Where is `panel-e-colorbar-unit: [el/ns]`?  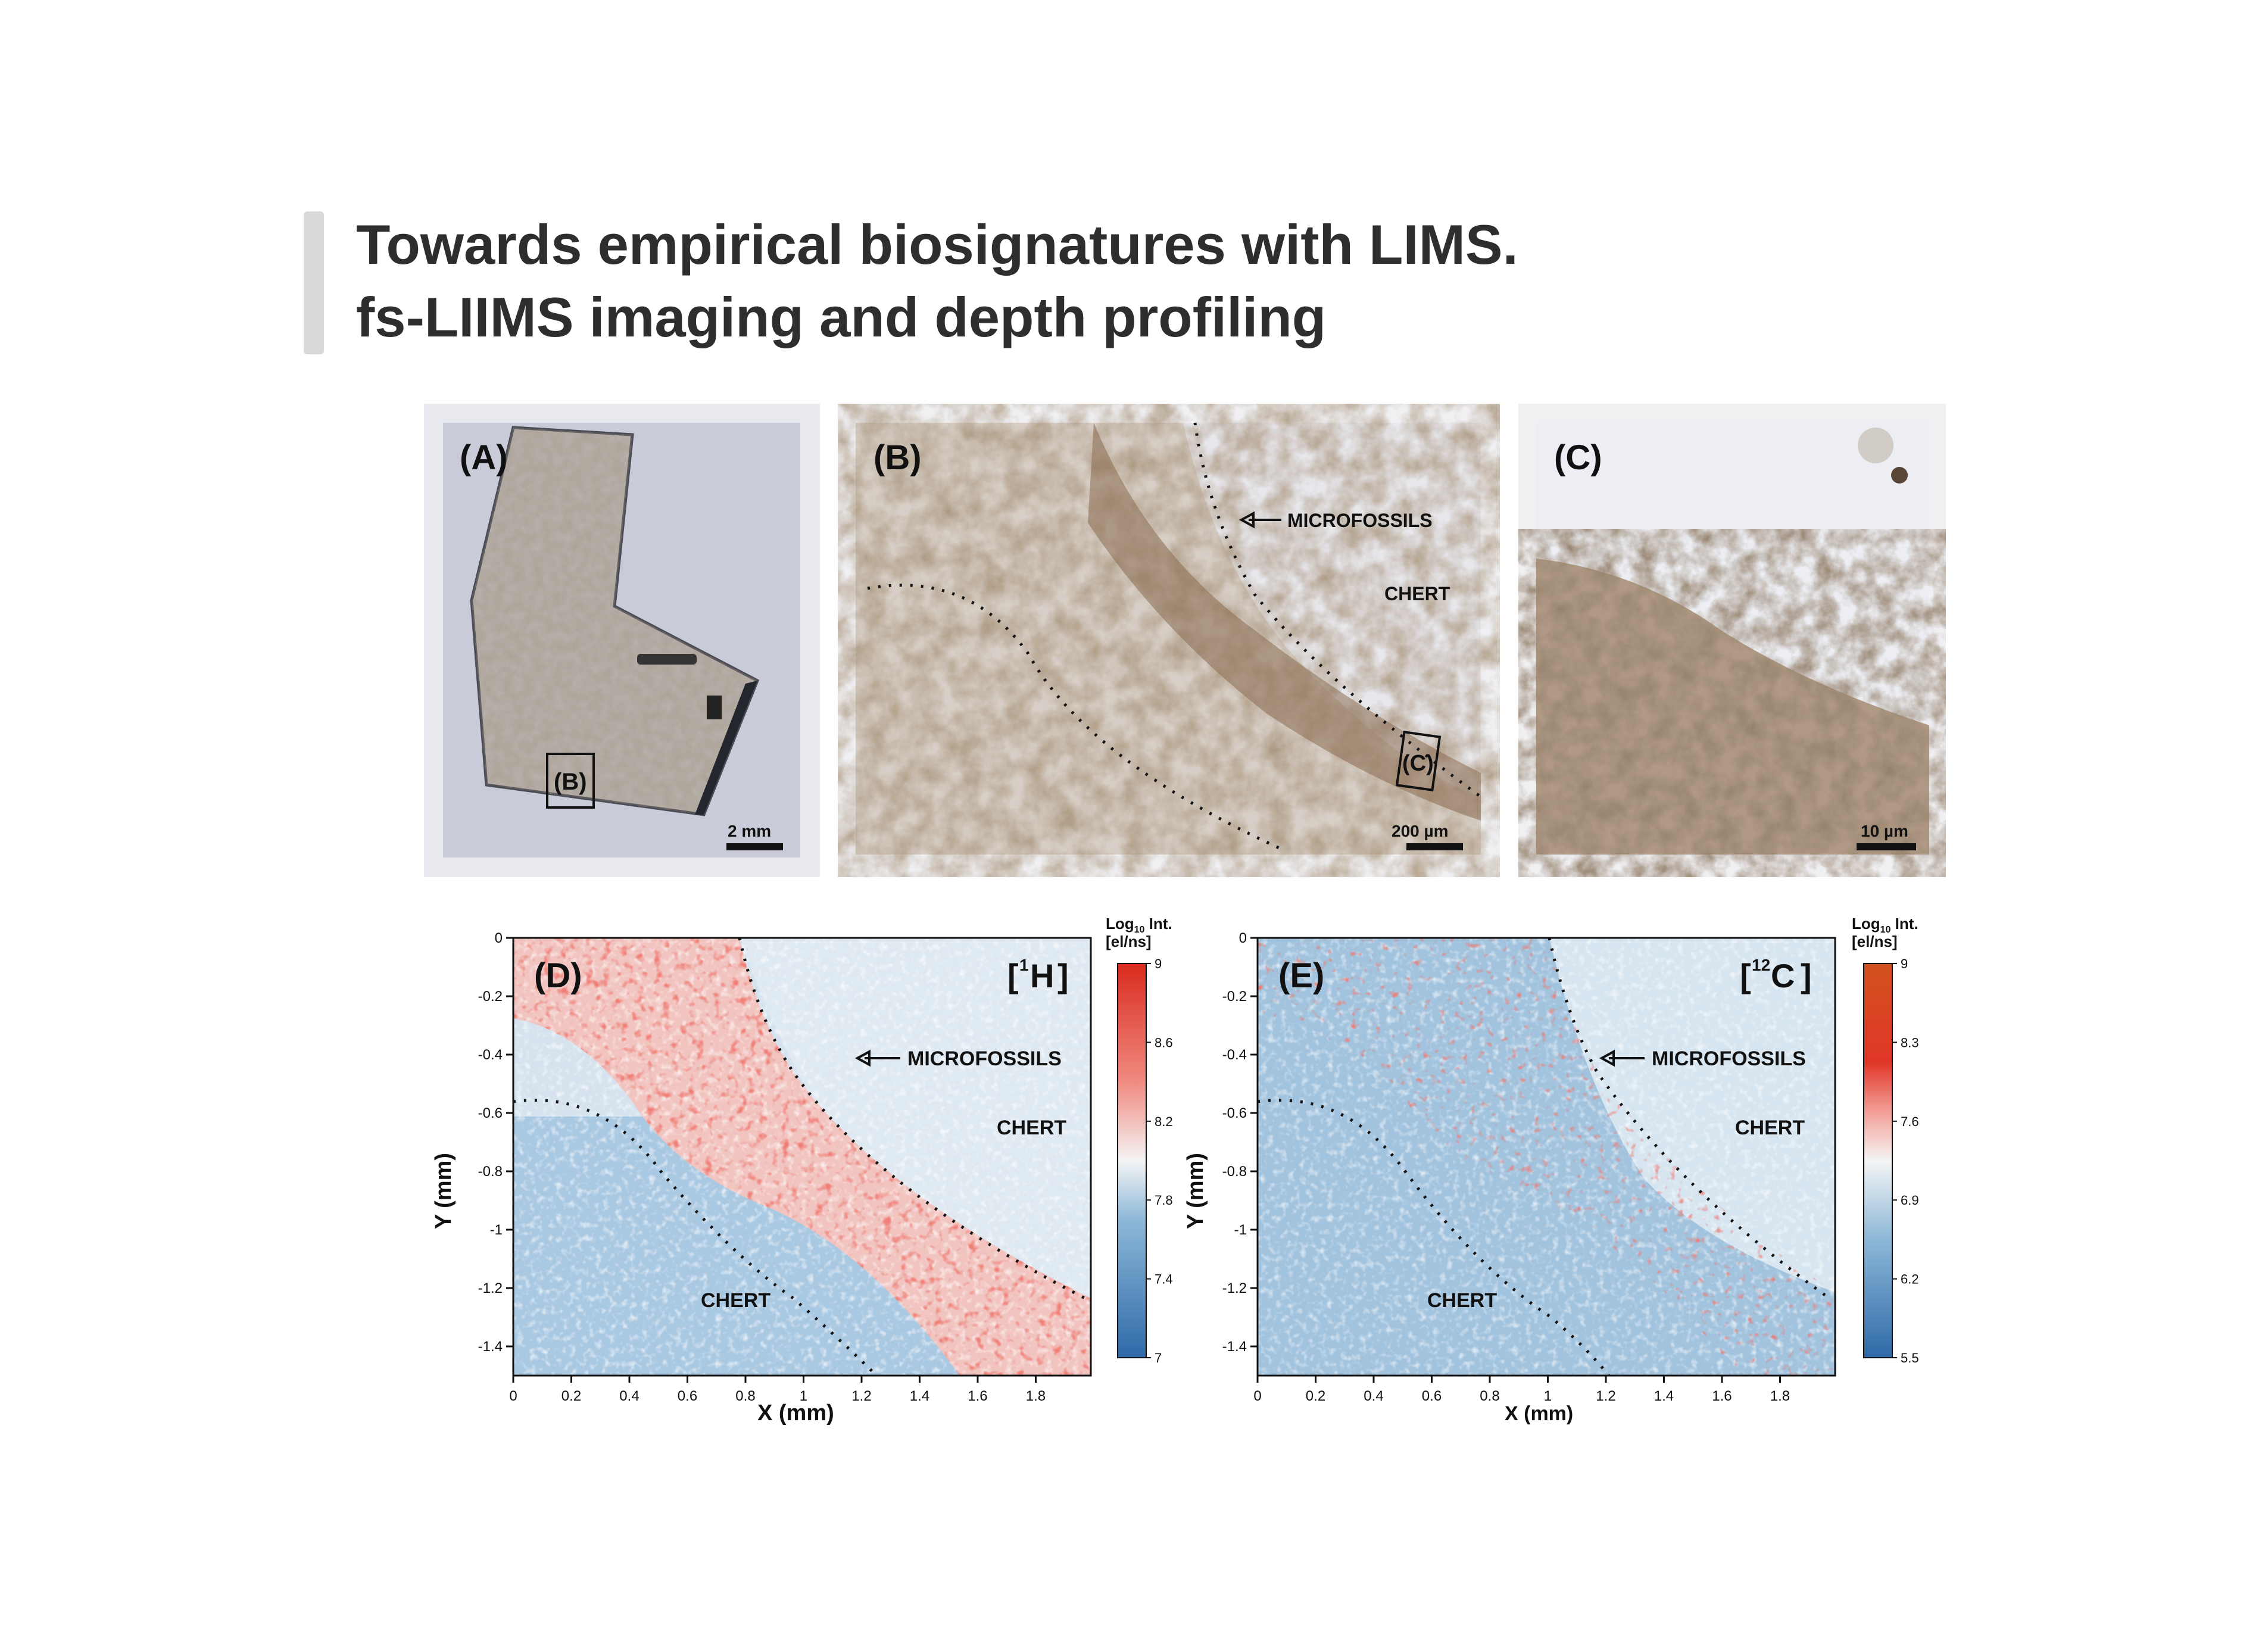 panel-e-colorbar-unit: [el/ns] is located at coordinates (1875, 941).